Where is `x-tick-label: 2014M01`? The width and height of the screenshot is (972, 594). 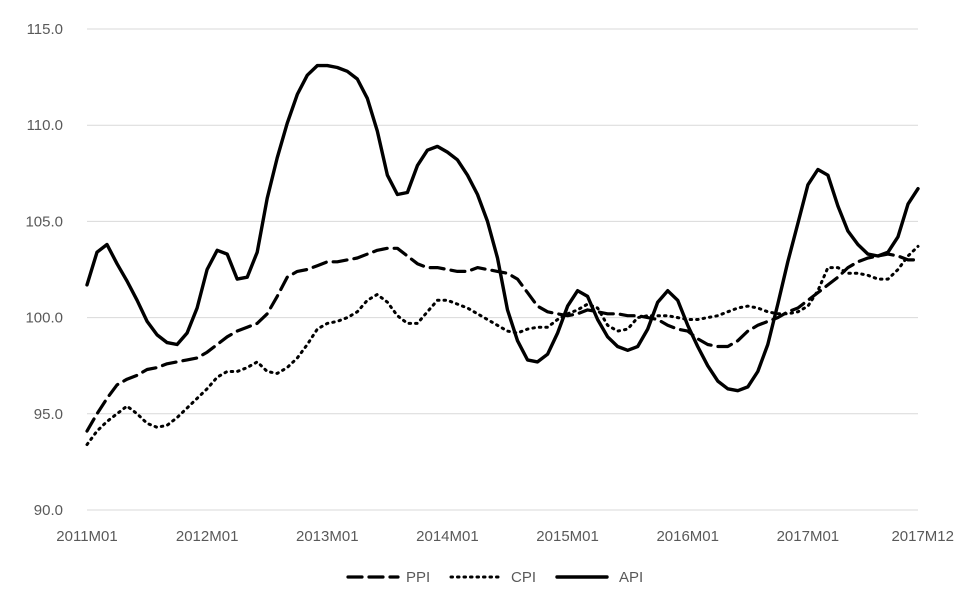 x-tick-label: 2014M01 is located at coordinates (447, 536).